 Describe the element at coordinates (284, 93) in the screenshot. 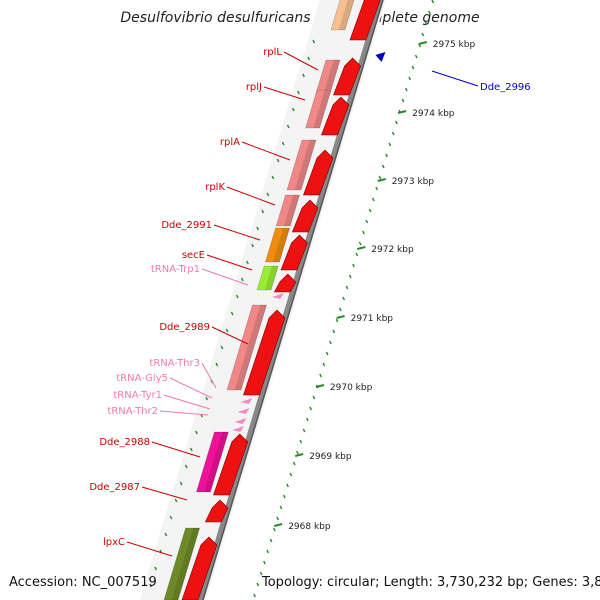

I see `leader-rplj` at that location.